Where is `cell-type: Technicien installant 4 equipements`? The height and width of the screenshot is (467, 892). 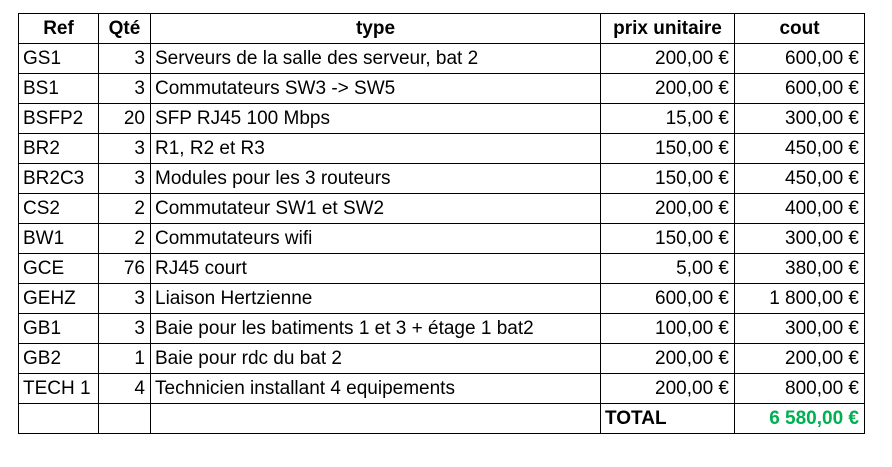 cell-type: Technicien installant 4 equipements is located at coordinates (375, 388).